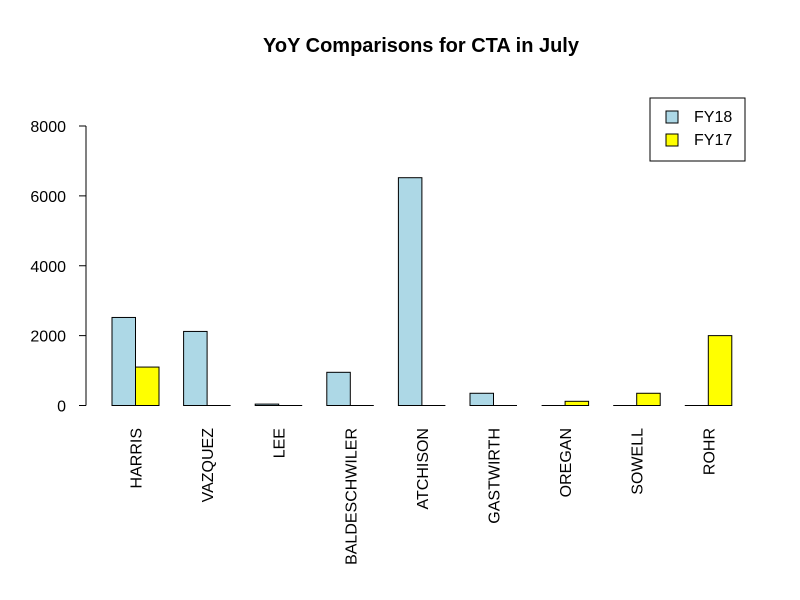 Image resolution: width=800 pixels, height=600 pixels. I want to click on y-tick-label: 8000, so click(48, 127).